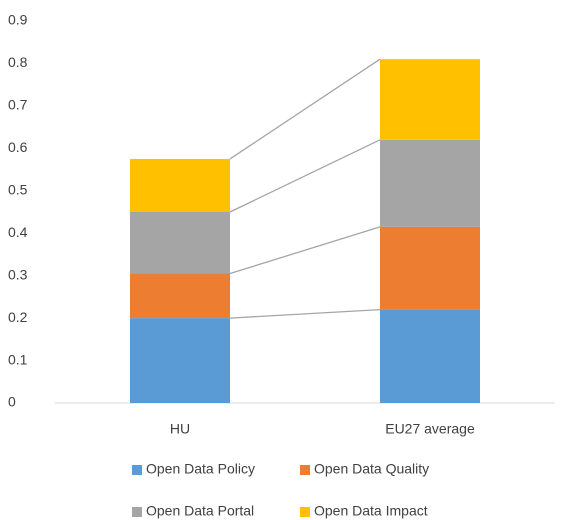 The image size is (575, 520). Describe the element at coordinates (18, 274) in the screenshot. I see `y-tick-label: 0.3` at that location.